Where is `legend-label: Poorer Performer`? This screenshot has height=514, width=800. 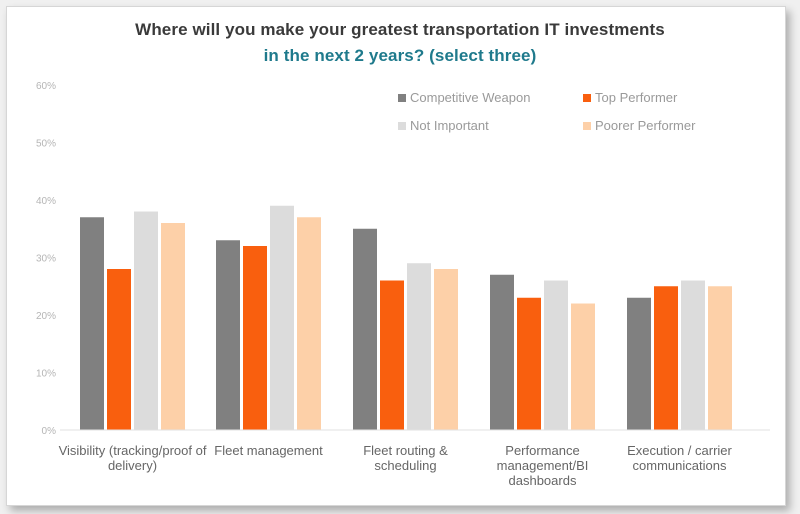
legend-label: Poorer Performer is located at coordinates (645, 125).